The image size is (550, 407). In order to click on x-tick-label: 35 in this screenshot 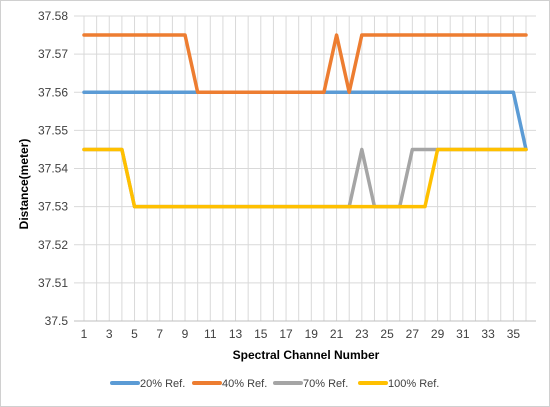, I will do `click(514, 334)`.